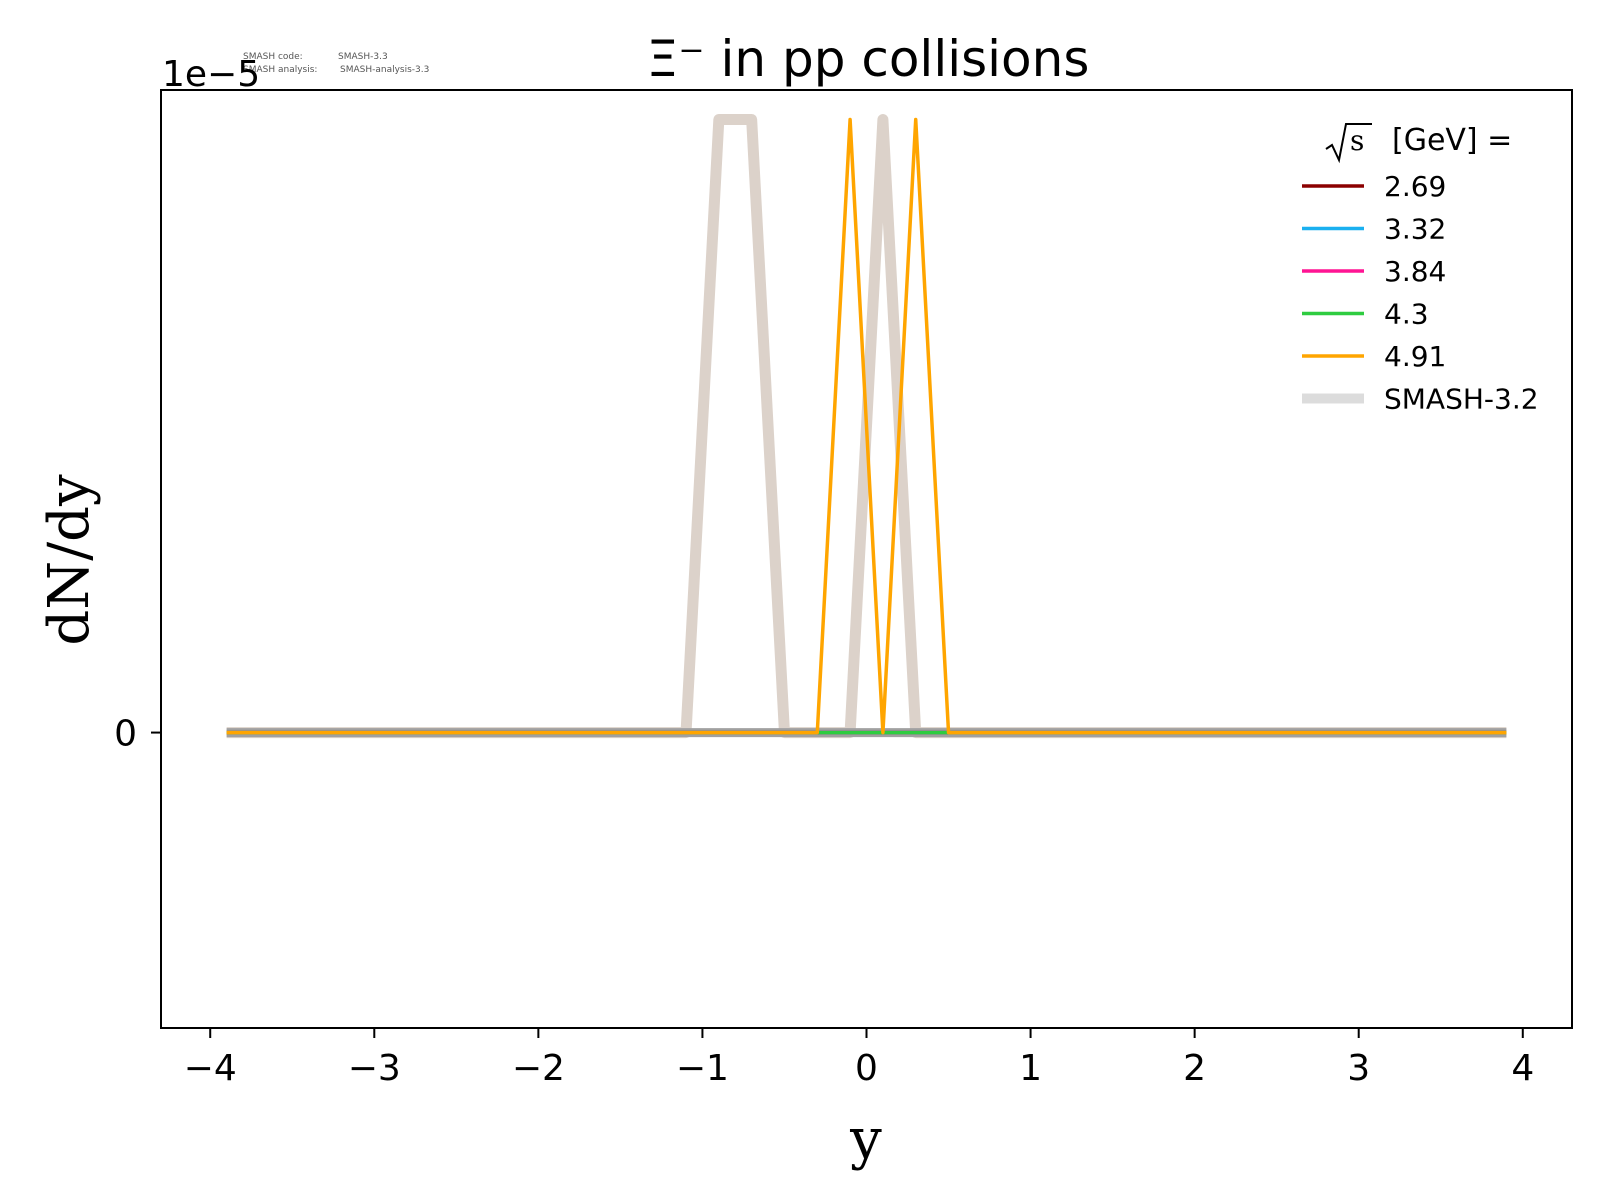 The height and width of the screenshot is (1200, 1600). Describe the element at coordinates (702, 1068) in the screenshot. I see `x-tick-label: −1` at that location.